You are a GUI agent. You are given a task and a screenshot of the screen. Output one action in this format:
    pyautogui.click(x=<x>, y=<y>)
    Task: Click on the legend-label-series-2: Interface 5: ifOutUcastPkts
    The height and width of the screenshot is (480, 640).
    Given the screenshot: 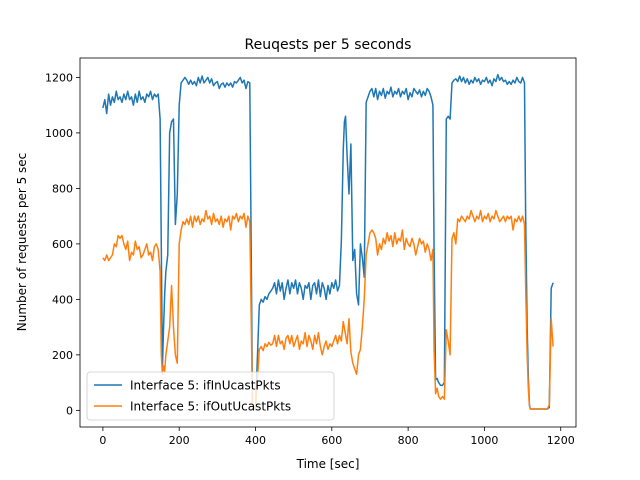 What is the action you would take?
    pyautogui.click(x=210, y=407)
    